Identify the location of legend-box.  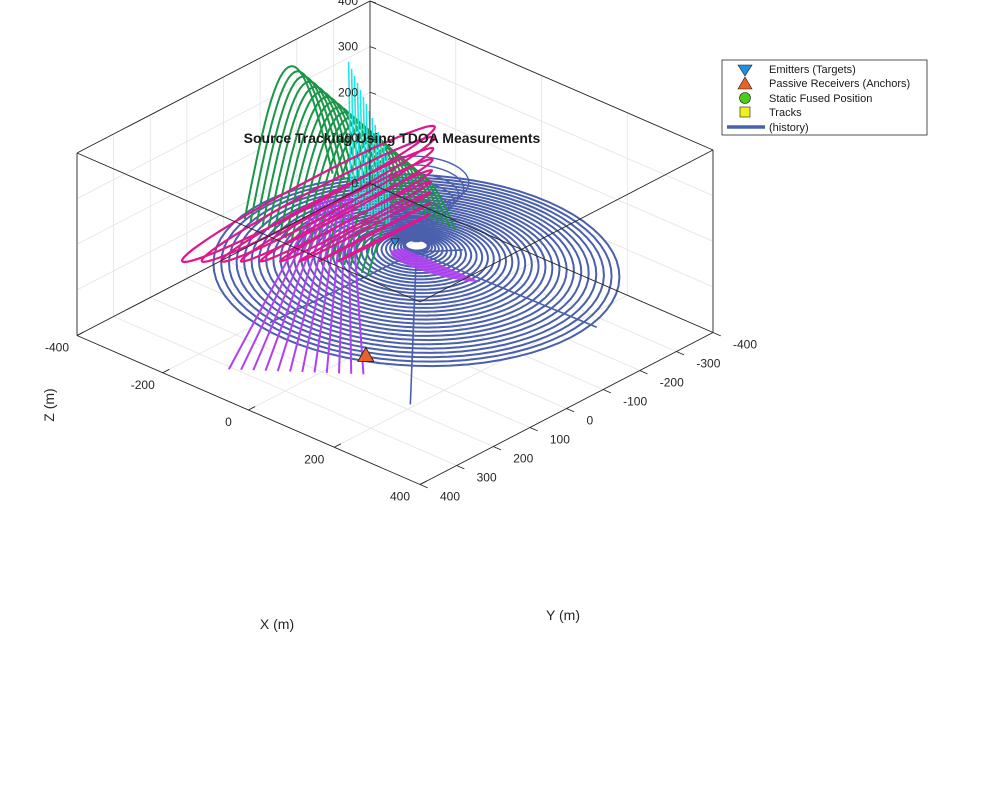
(824, 97).